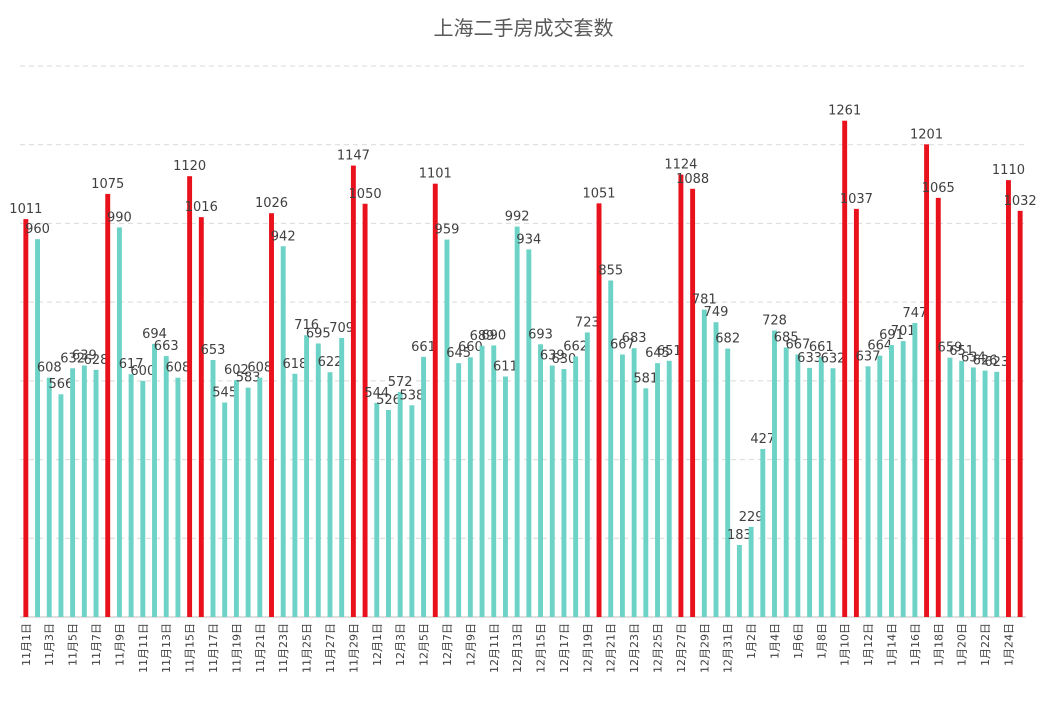 The width and height of the screenshot is (1047, 704). I want to click on x-tick-label: 12月11日, so click(494, 648).